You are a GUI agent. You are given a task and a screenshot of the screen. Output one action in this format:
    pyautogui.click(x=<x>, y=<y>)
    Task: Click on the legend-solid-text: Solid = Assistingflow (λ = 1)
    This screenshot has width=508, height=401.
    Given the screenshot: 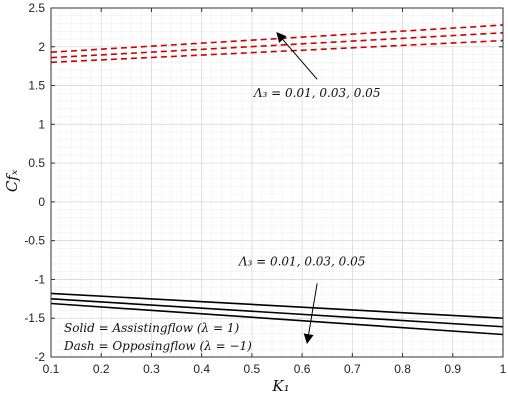 What is the action you would take?
    pyautogui.click(x=151, y=328)
    